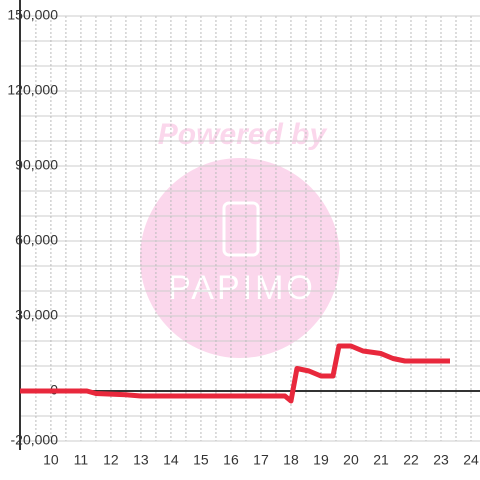 This screenshot has height=480, width=480. I want to click on y-tick-label: 150,000, so click(32, 15).